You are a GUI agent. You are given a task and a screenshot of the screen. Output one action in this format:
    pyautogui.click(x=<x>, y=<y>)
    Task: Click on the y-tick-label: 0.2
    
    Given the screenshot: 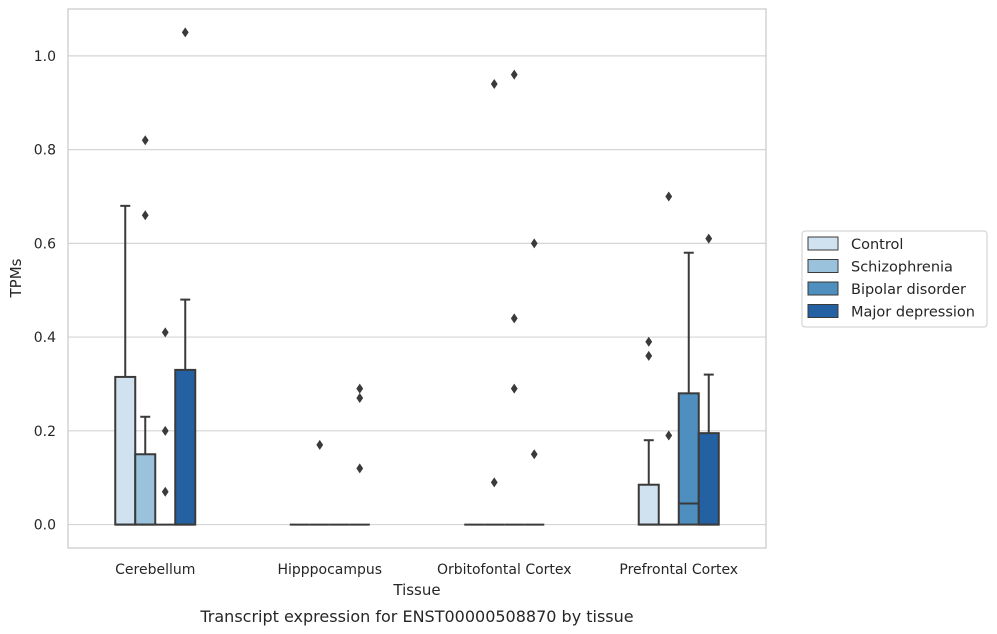 What is the action you would take?
    pyautogui.click(x=45, y=432)
    